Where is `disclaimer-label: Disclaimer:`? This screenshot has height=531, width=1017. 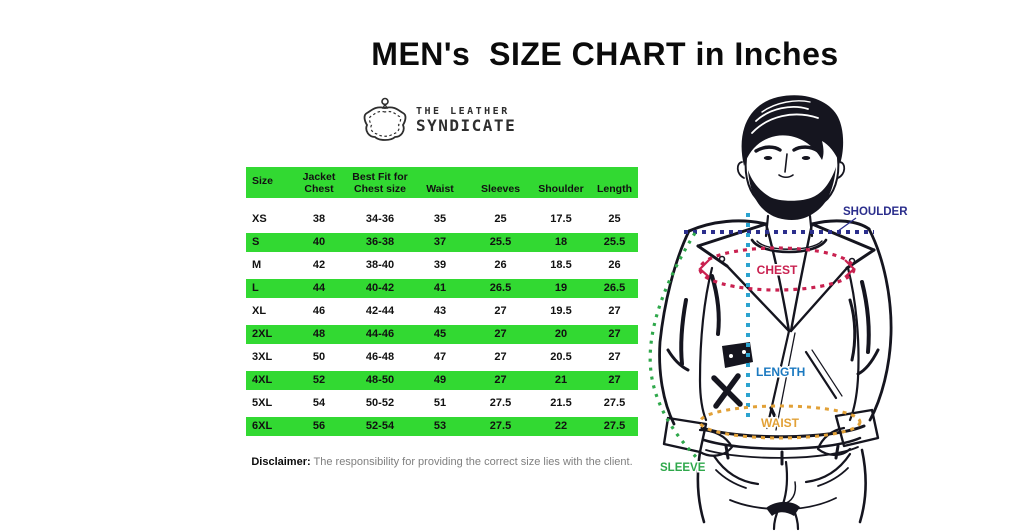
disclaimer-label: Disclaimer: is located at coordinates (281, 462).